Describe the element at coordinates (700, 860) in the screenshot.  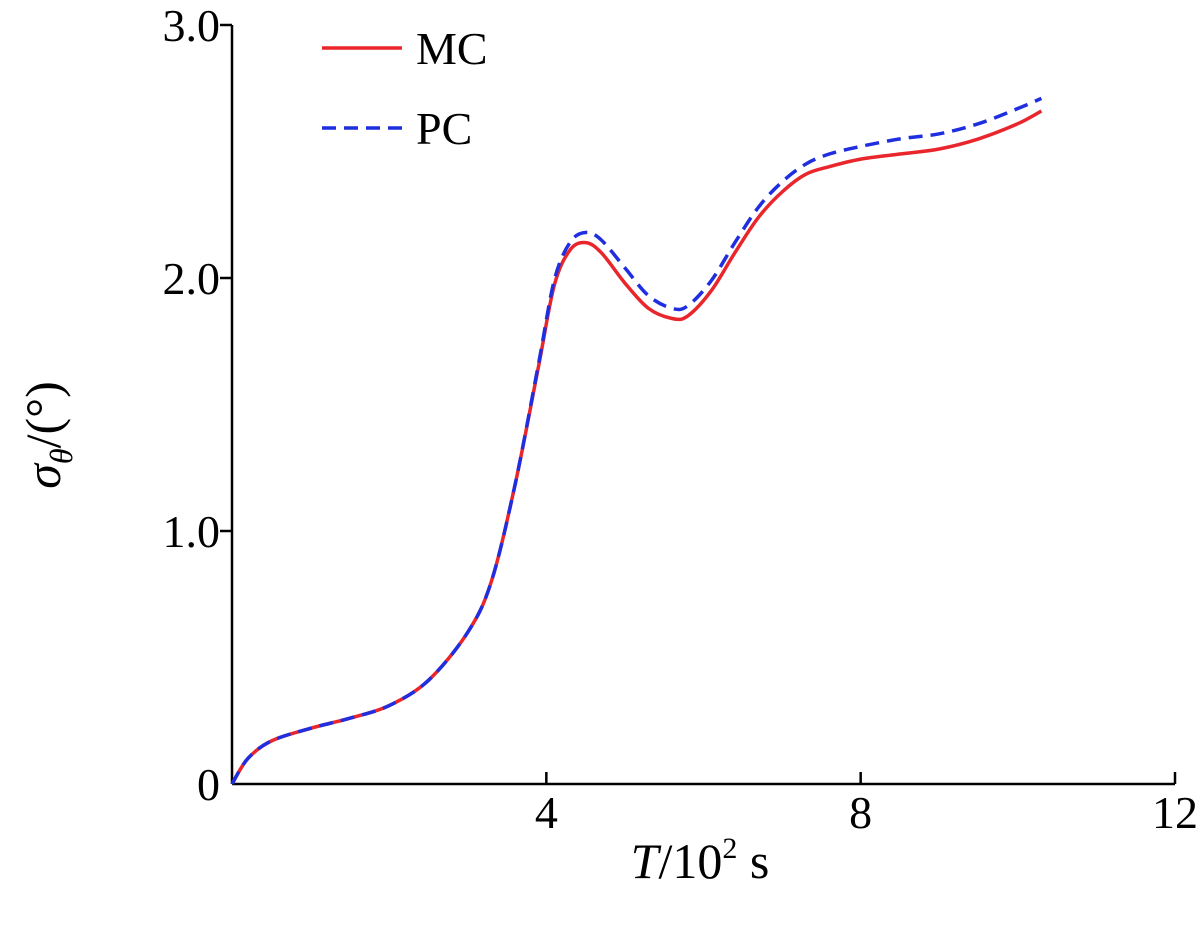
I see `x-axis-title: T/102 s` at that location.